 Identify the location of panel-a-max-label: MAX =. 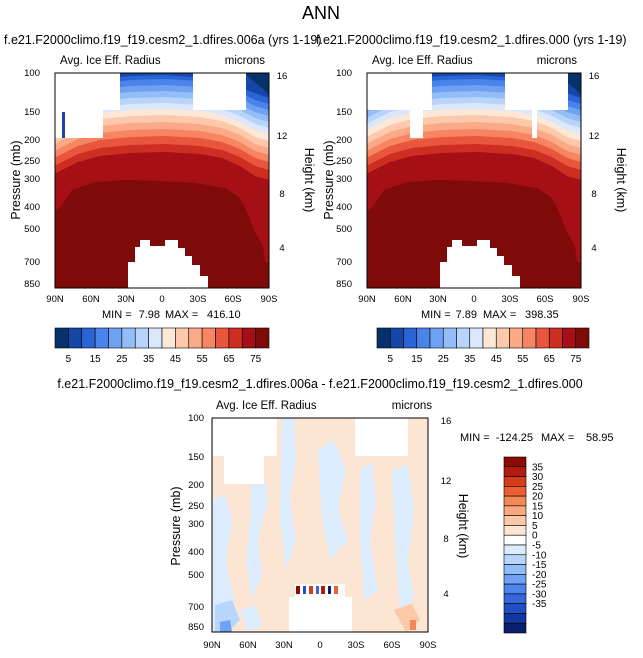
(181, 315).